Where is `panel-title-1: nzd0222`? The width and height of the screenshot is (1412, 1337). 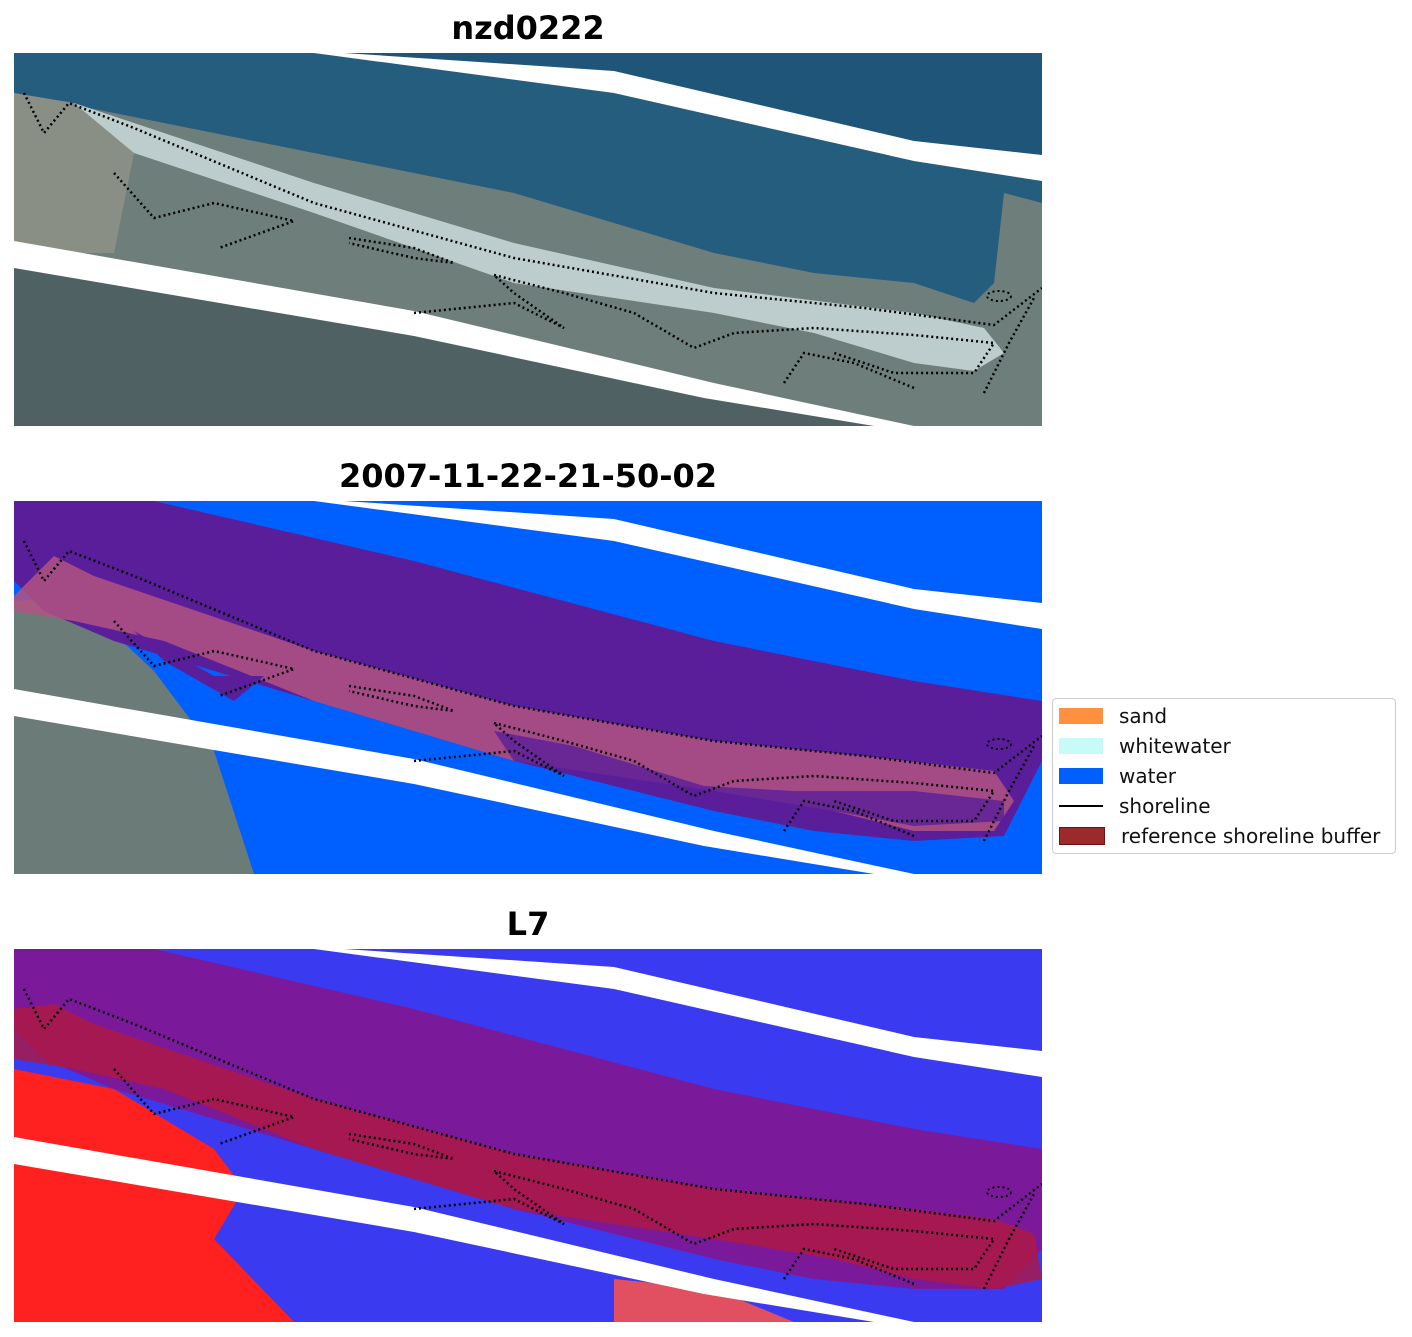
panel-title-1: nzd0222 is located at coordinates (528, 28).